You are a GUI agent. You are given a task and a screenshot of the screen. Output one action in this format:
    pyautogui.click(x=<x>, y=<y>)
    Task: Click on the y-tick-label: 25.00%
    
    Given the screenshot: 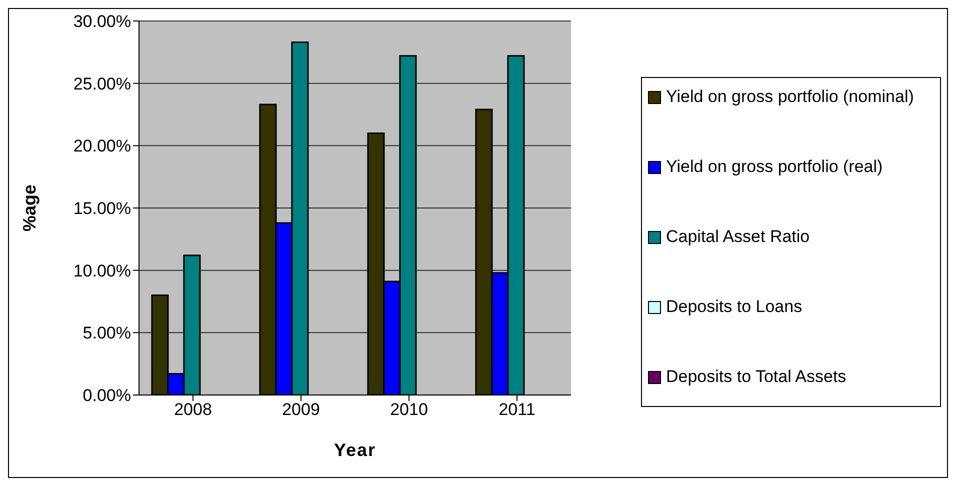 What is the action you would take?
    pyautogui.click(x=102, y=84)
    